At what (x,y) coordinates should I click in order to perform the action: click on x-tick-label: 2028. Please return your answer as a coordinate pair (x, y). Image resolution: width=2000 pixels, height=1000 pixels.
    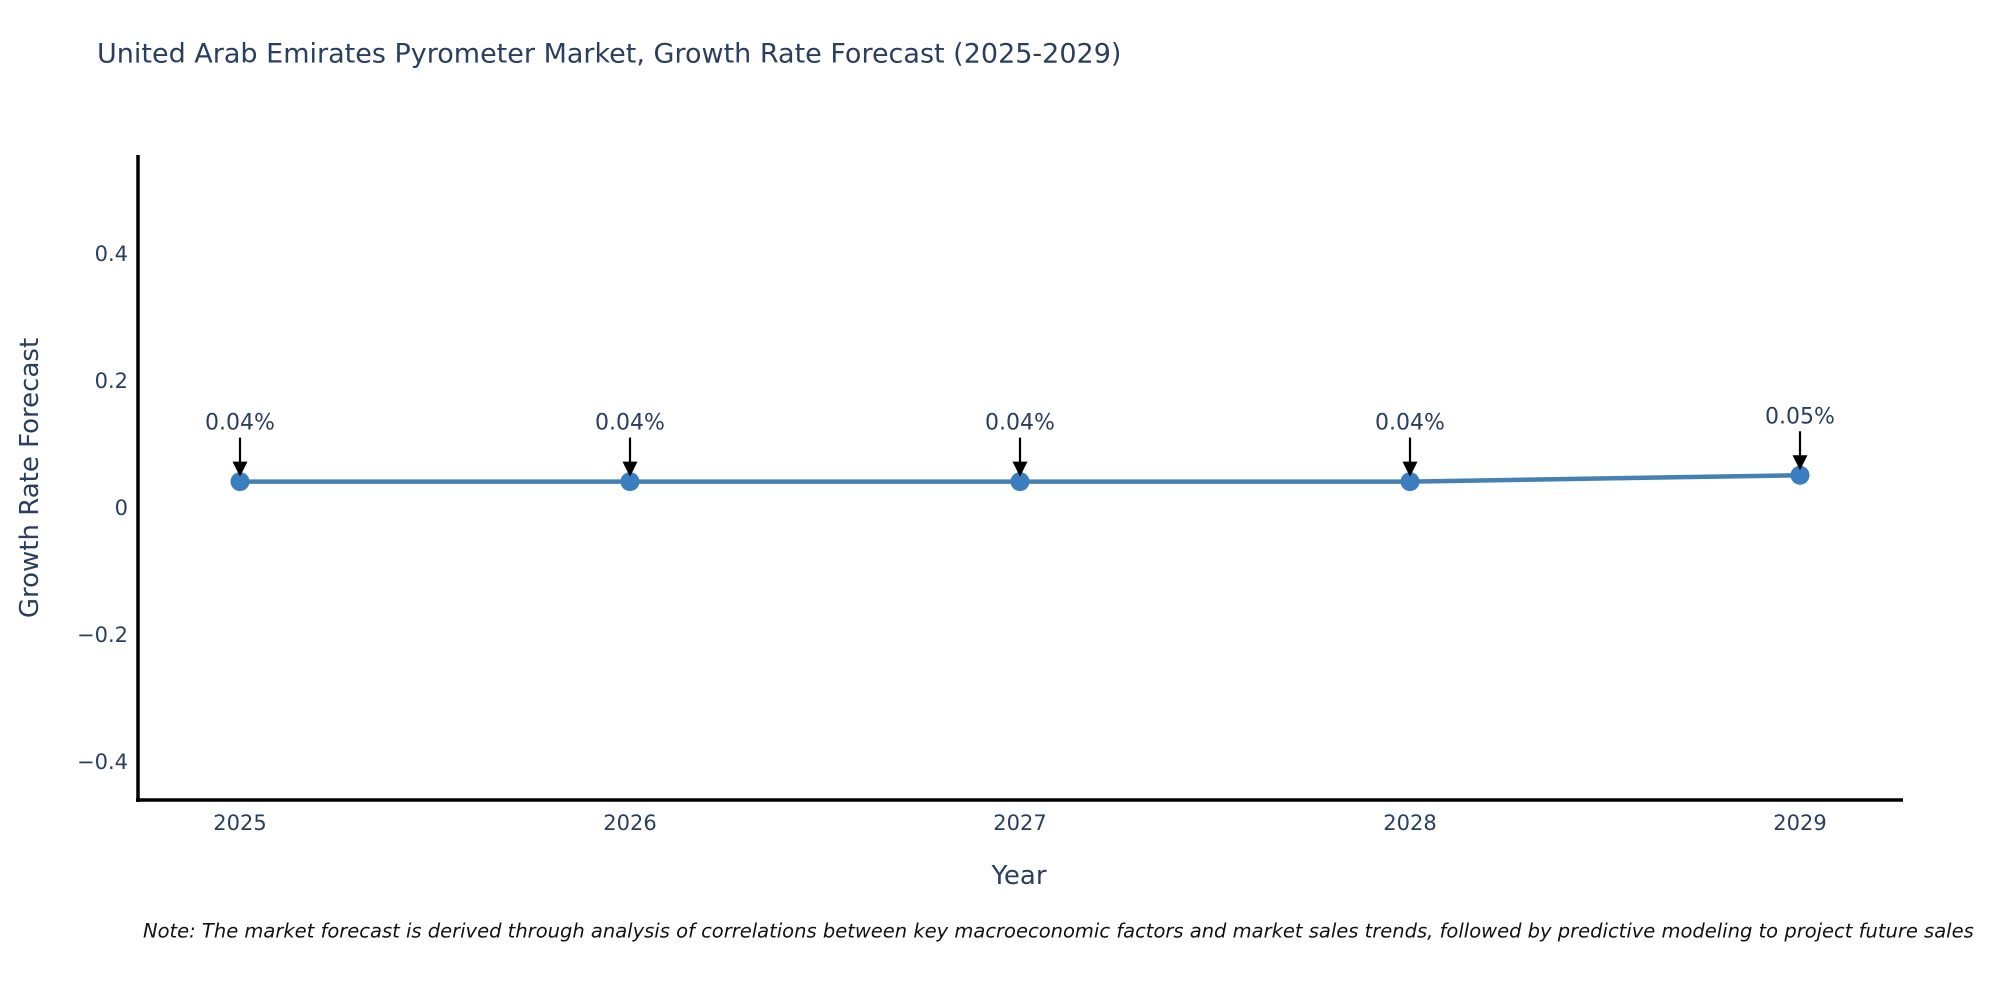
    Looking at the image, I should click on (1409, 823).